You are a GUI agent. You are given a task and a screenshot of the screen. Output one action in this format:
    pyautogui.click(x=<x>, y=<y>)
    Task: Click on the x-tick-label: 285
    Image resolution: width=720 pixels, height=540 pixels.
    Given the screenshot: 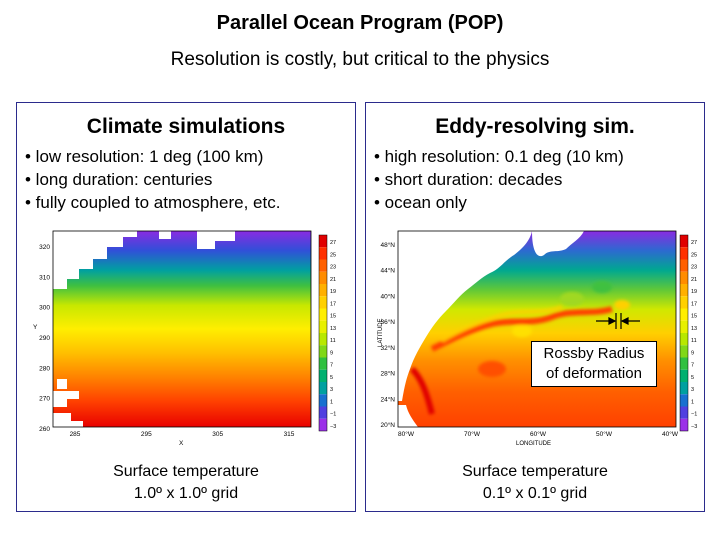 What is the action you would take?
    pyautogui.click(x=75, y=434)
    